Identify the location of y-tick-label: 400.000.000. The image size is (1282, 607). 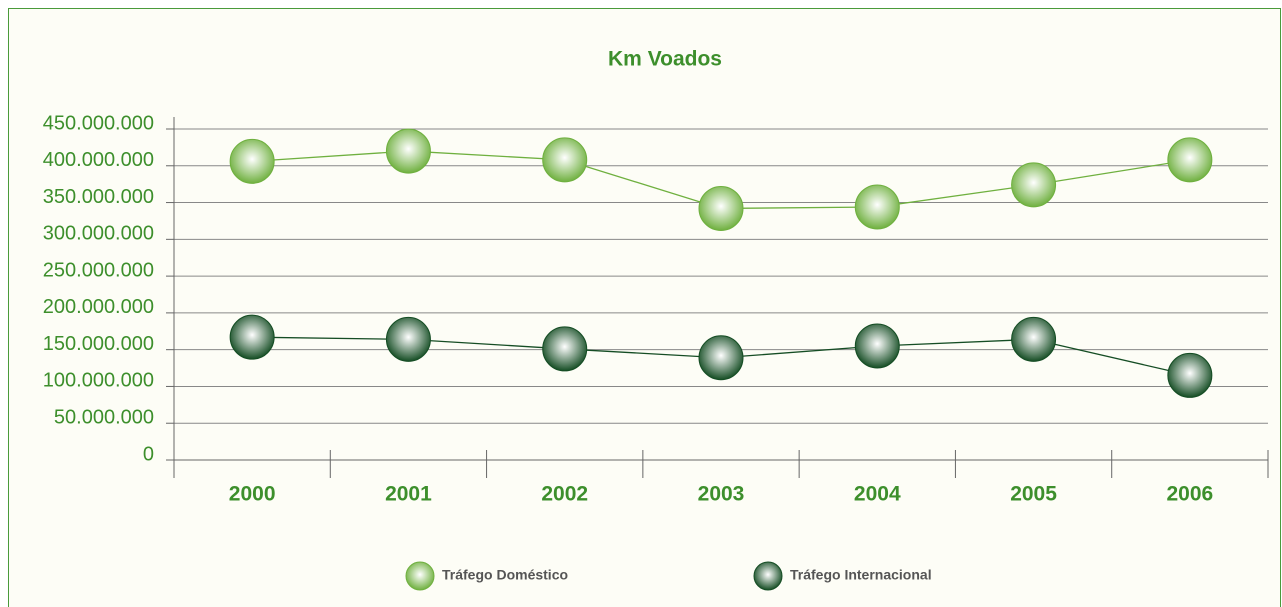
(98, 160).